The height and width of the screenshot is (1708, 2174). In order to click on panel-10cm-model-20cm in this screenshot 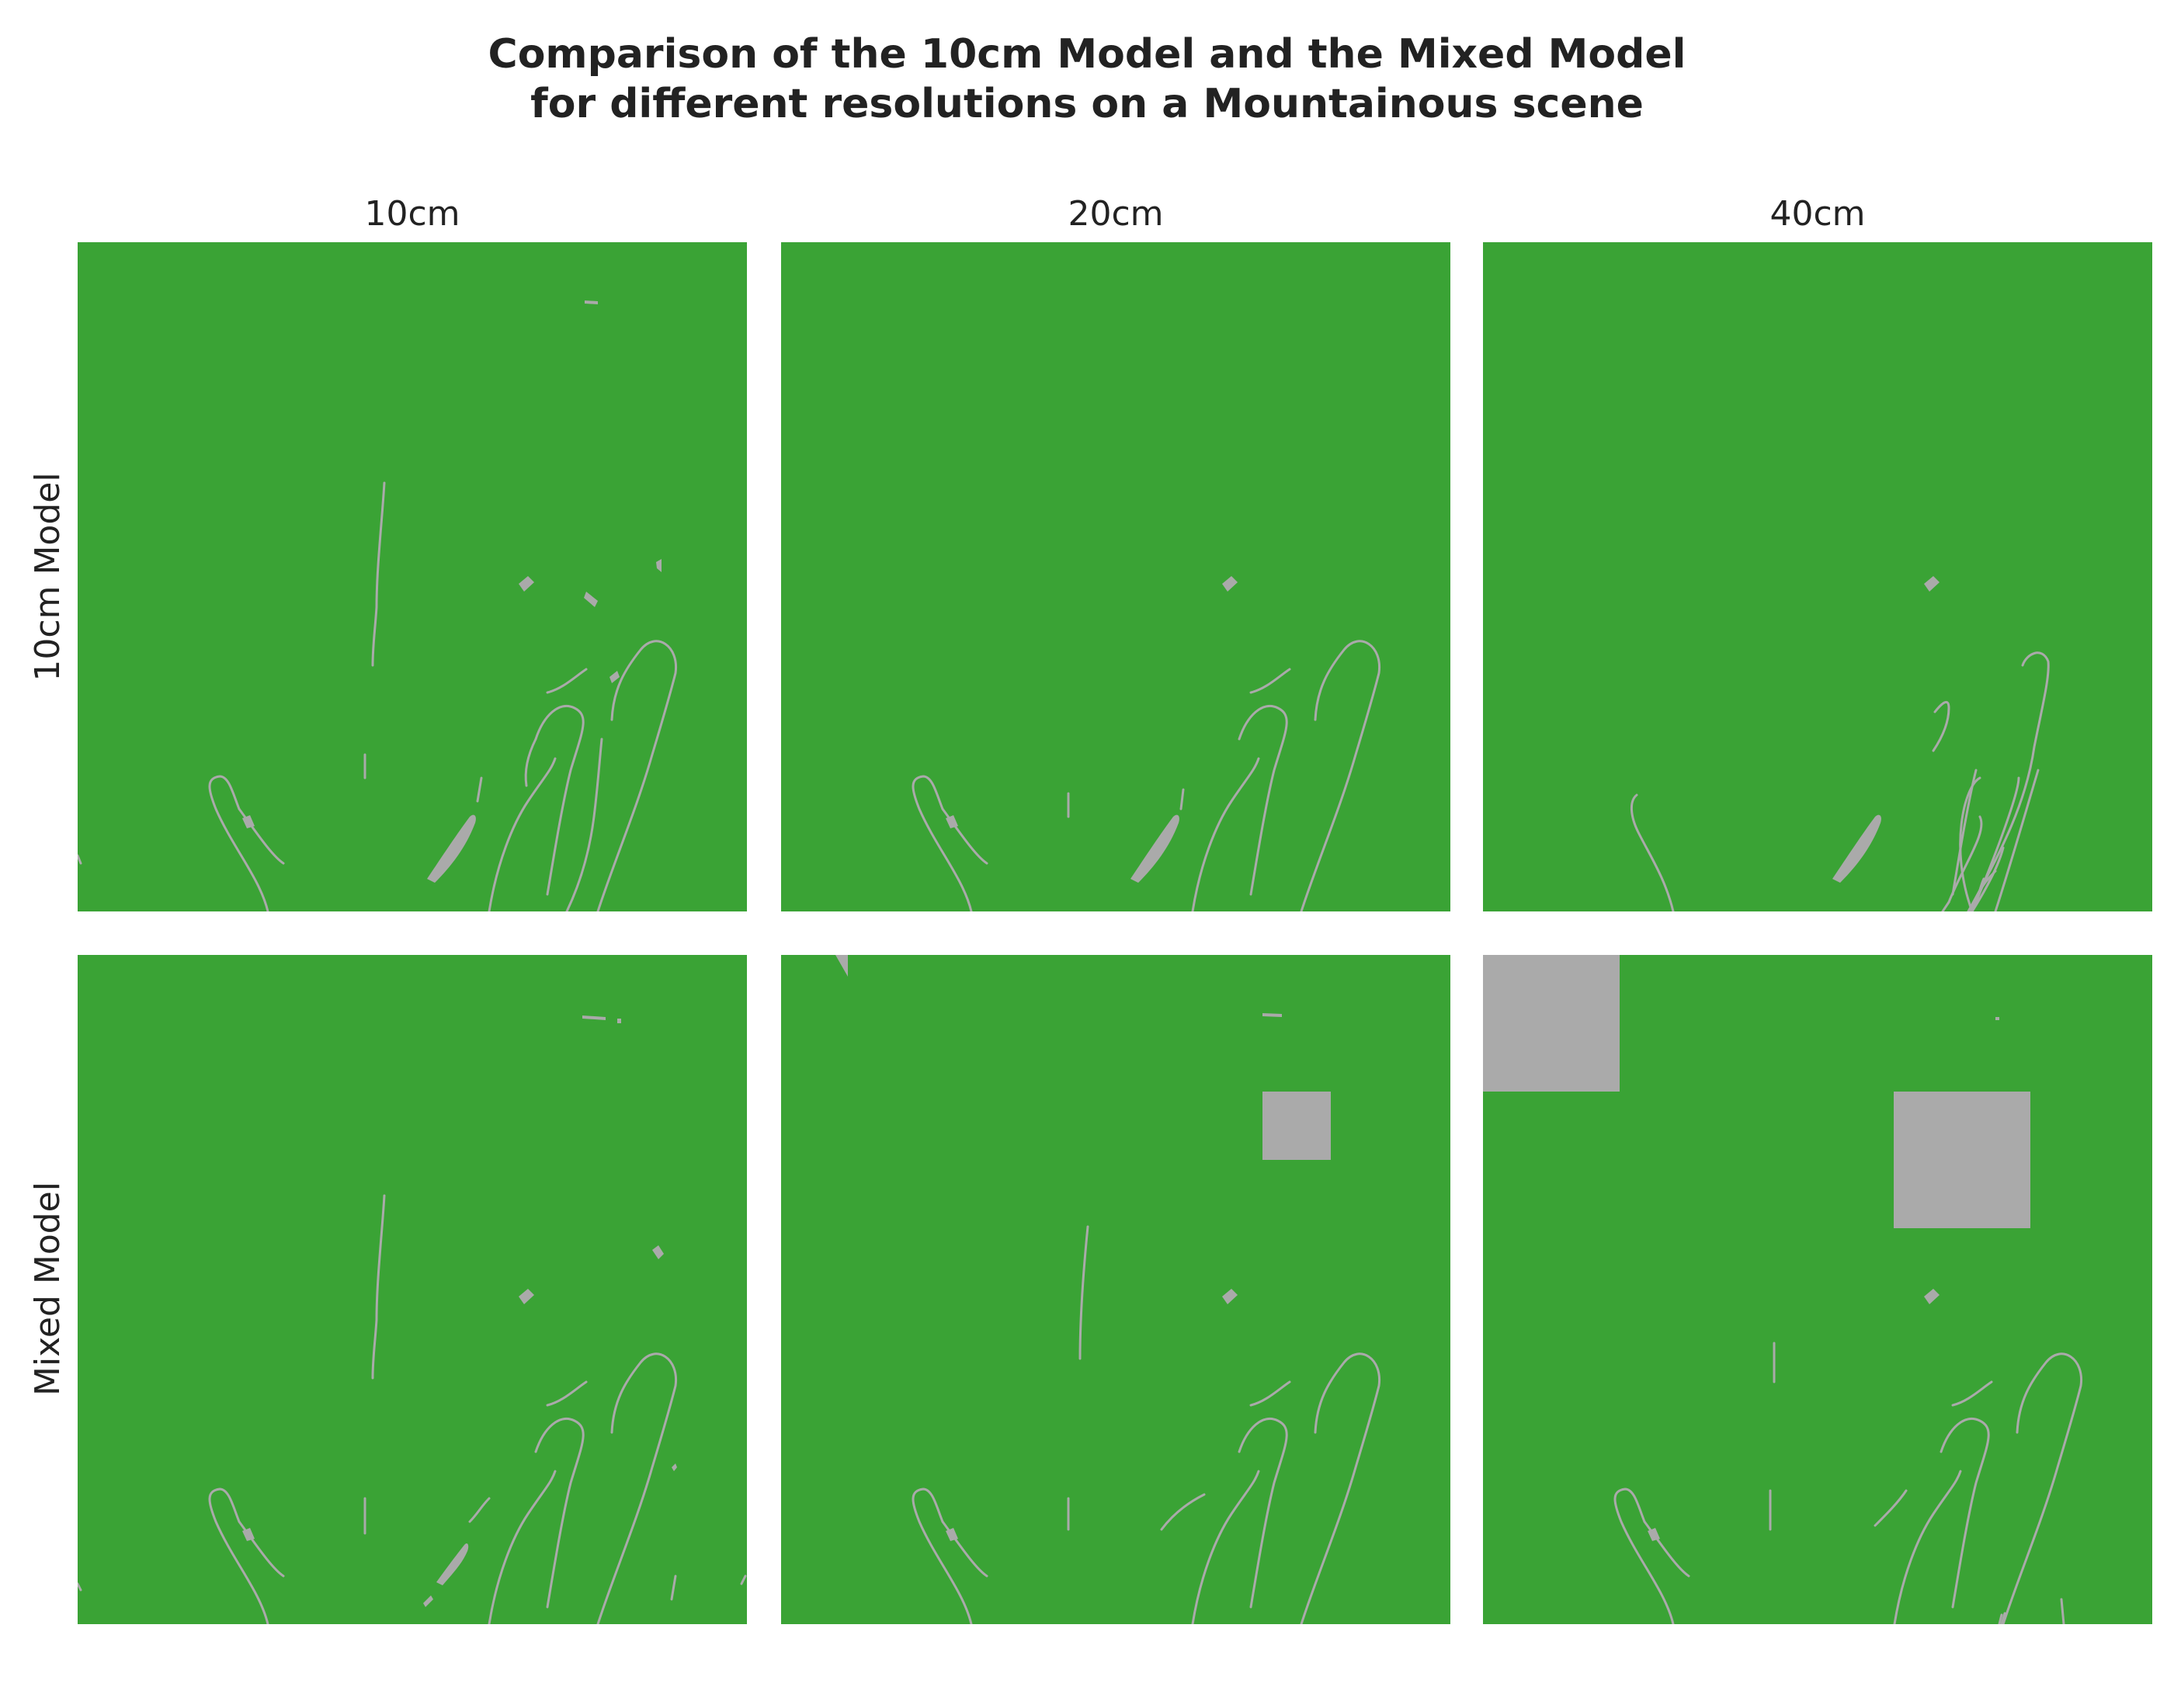, I will do `click(1115, 576)`.